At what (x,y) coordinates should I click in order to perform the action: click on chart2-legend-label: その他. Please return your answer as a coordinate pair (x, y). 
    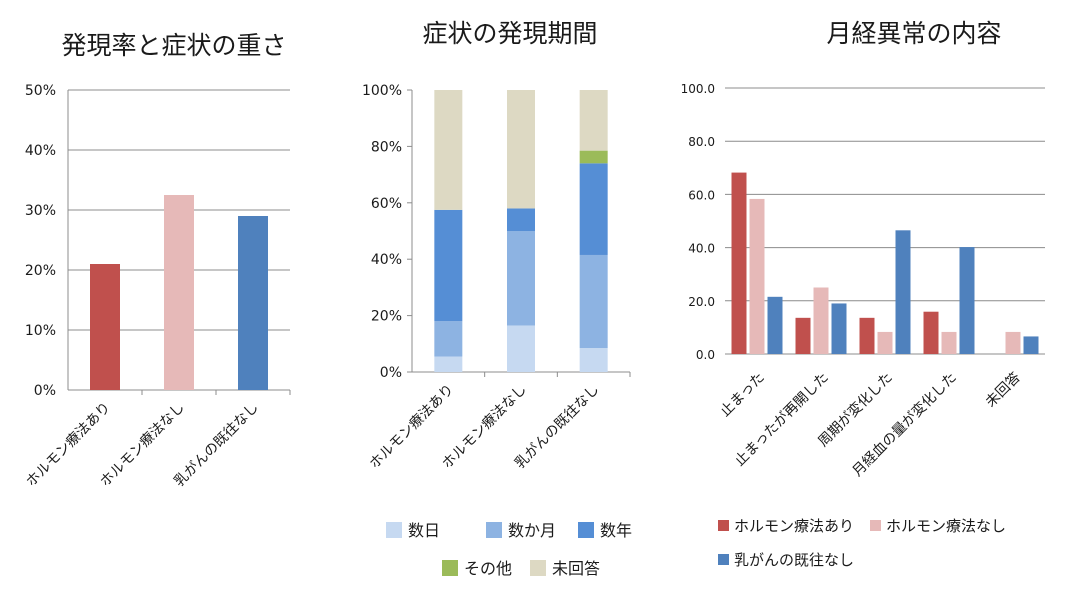
    Looking at the image, I should click on (488, 568).